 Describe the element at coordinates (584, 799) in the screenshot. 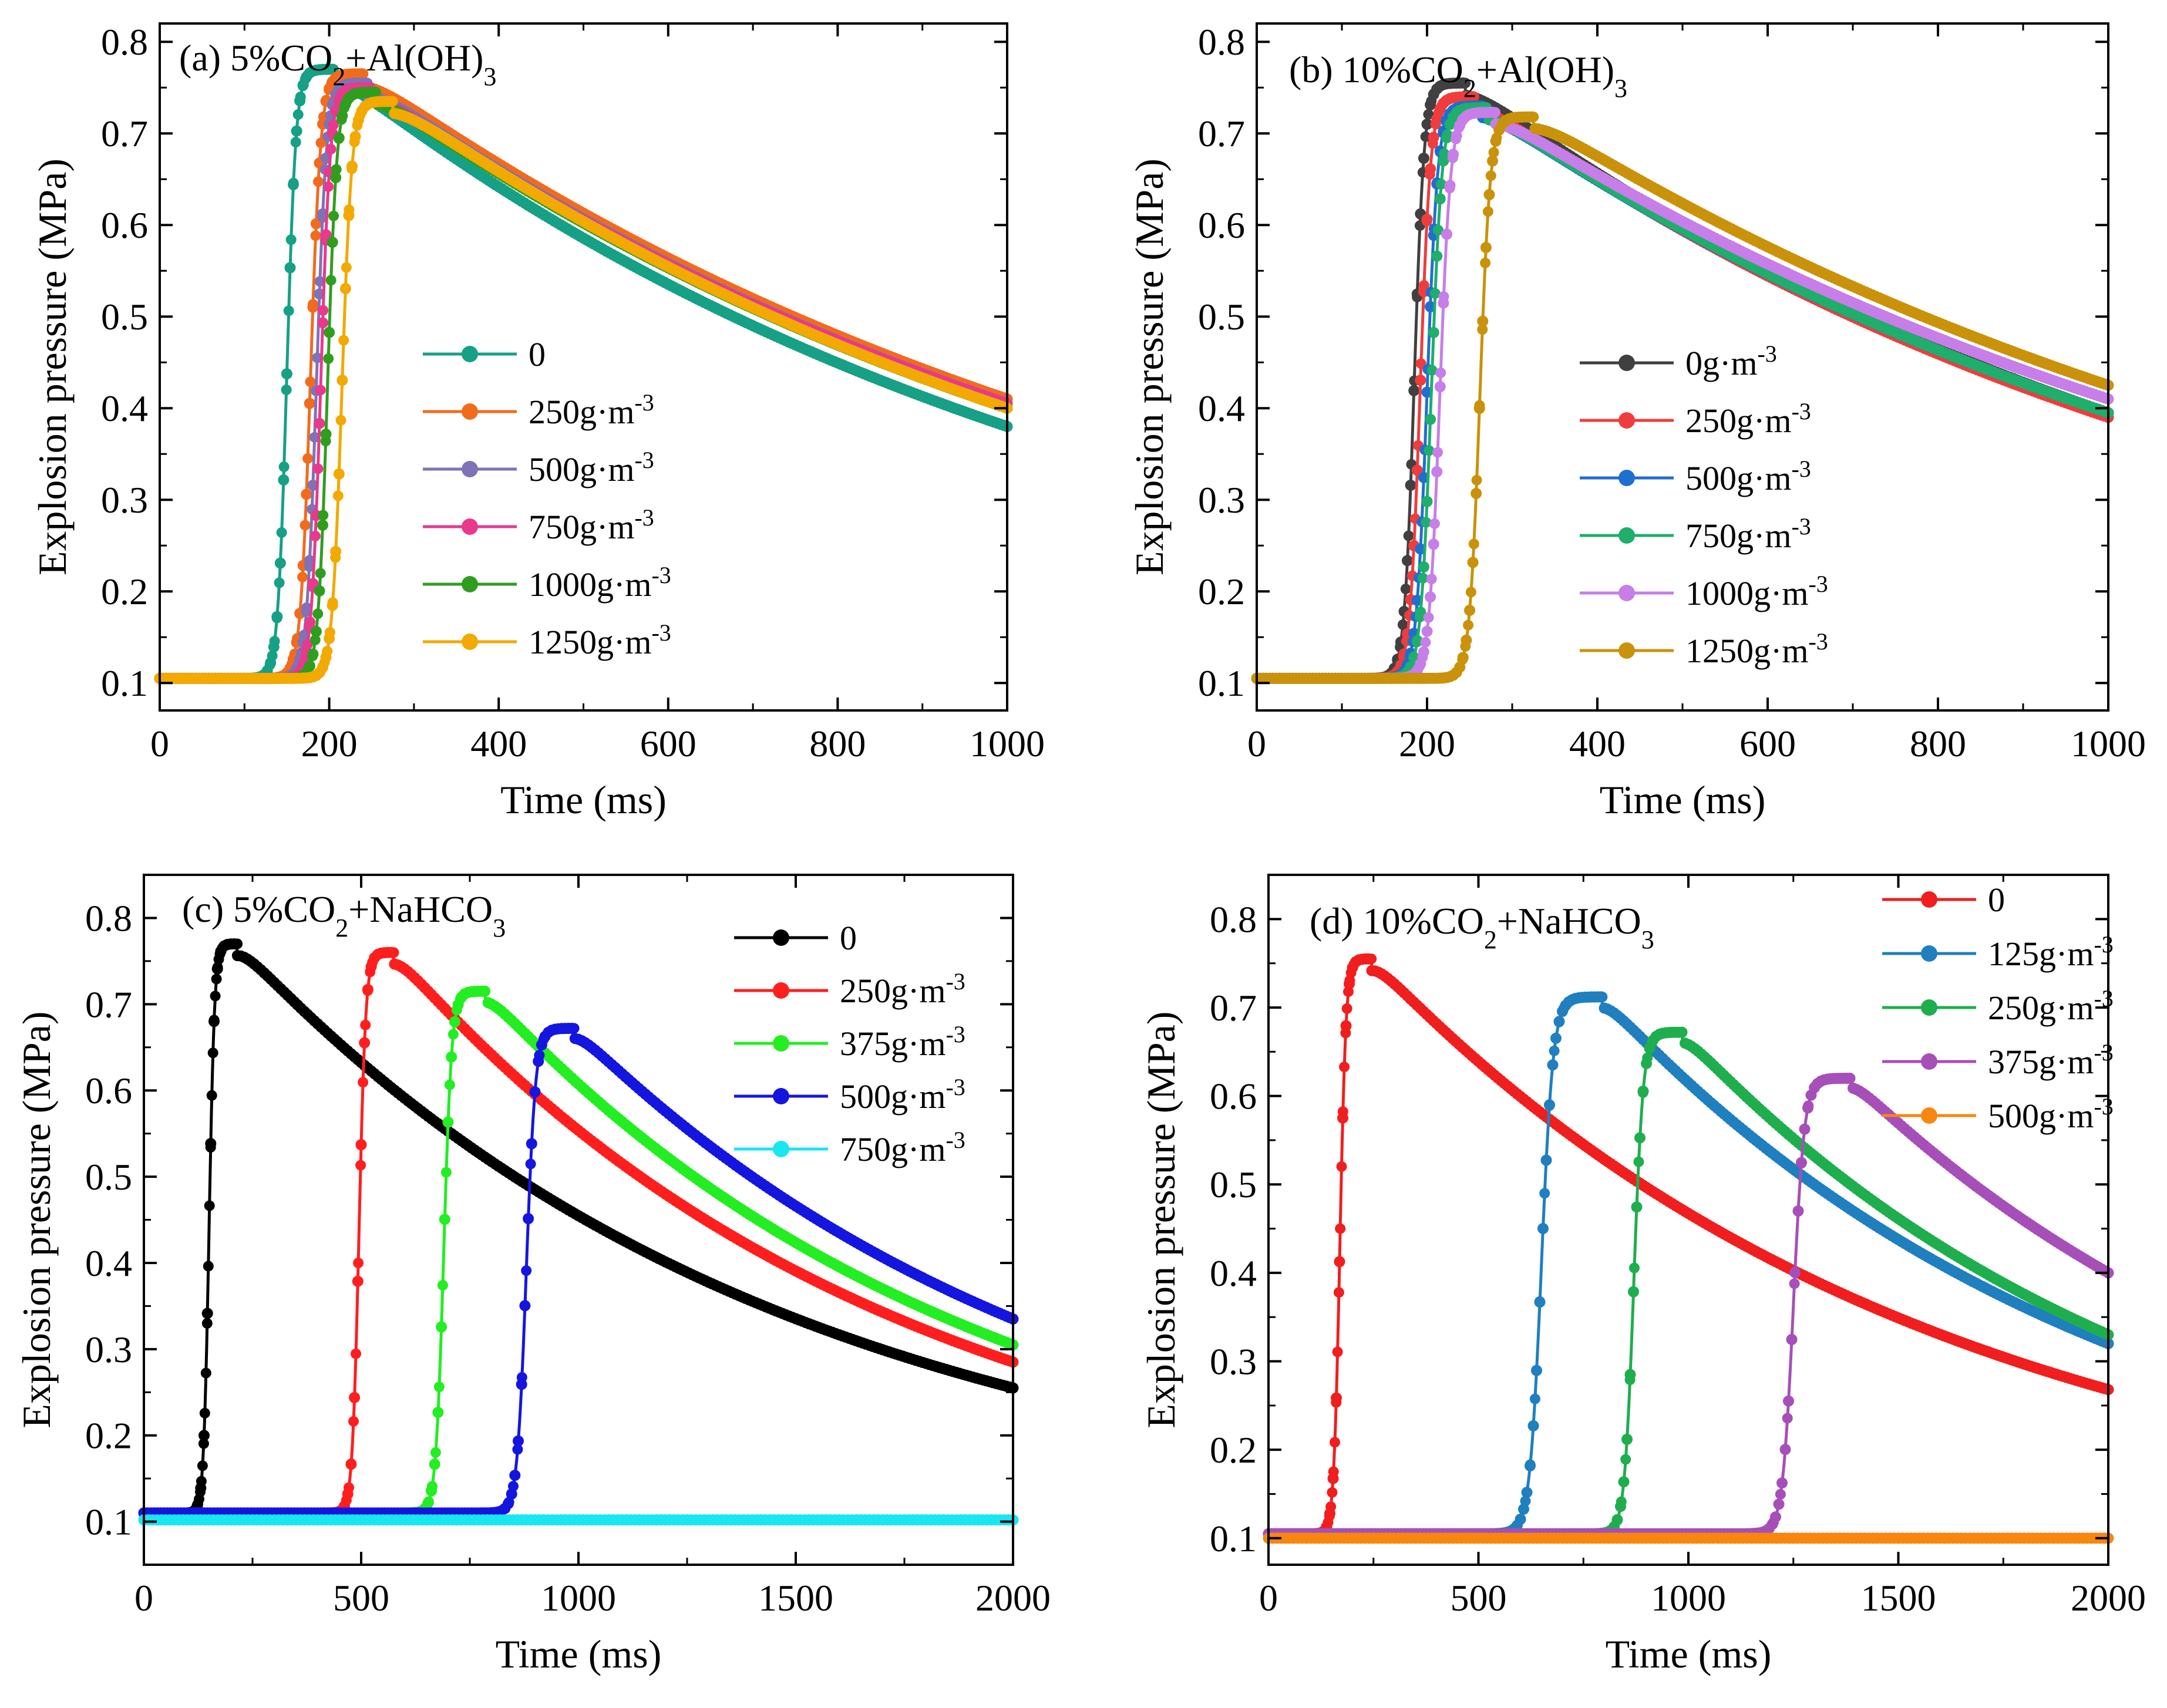

I see `x-axis-title: Time (ms)` at that location.